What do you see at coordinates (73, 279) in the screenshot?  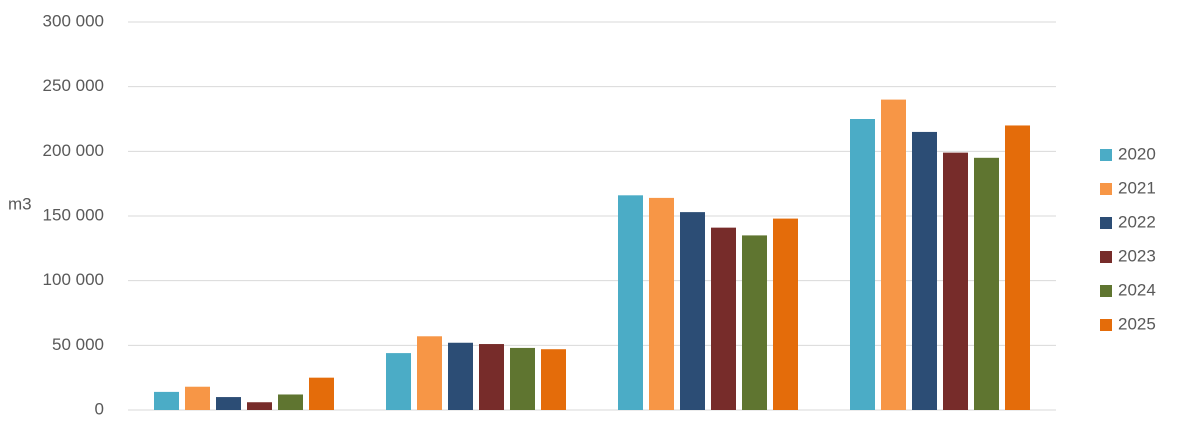 I see `y-tick-label: 100 000` at bounding box center [73, 279].